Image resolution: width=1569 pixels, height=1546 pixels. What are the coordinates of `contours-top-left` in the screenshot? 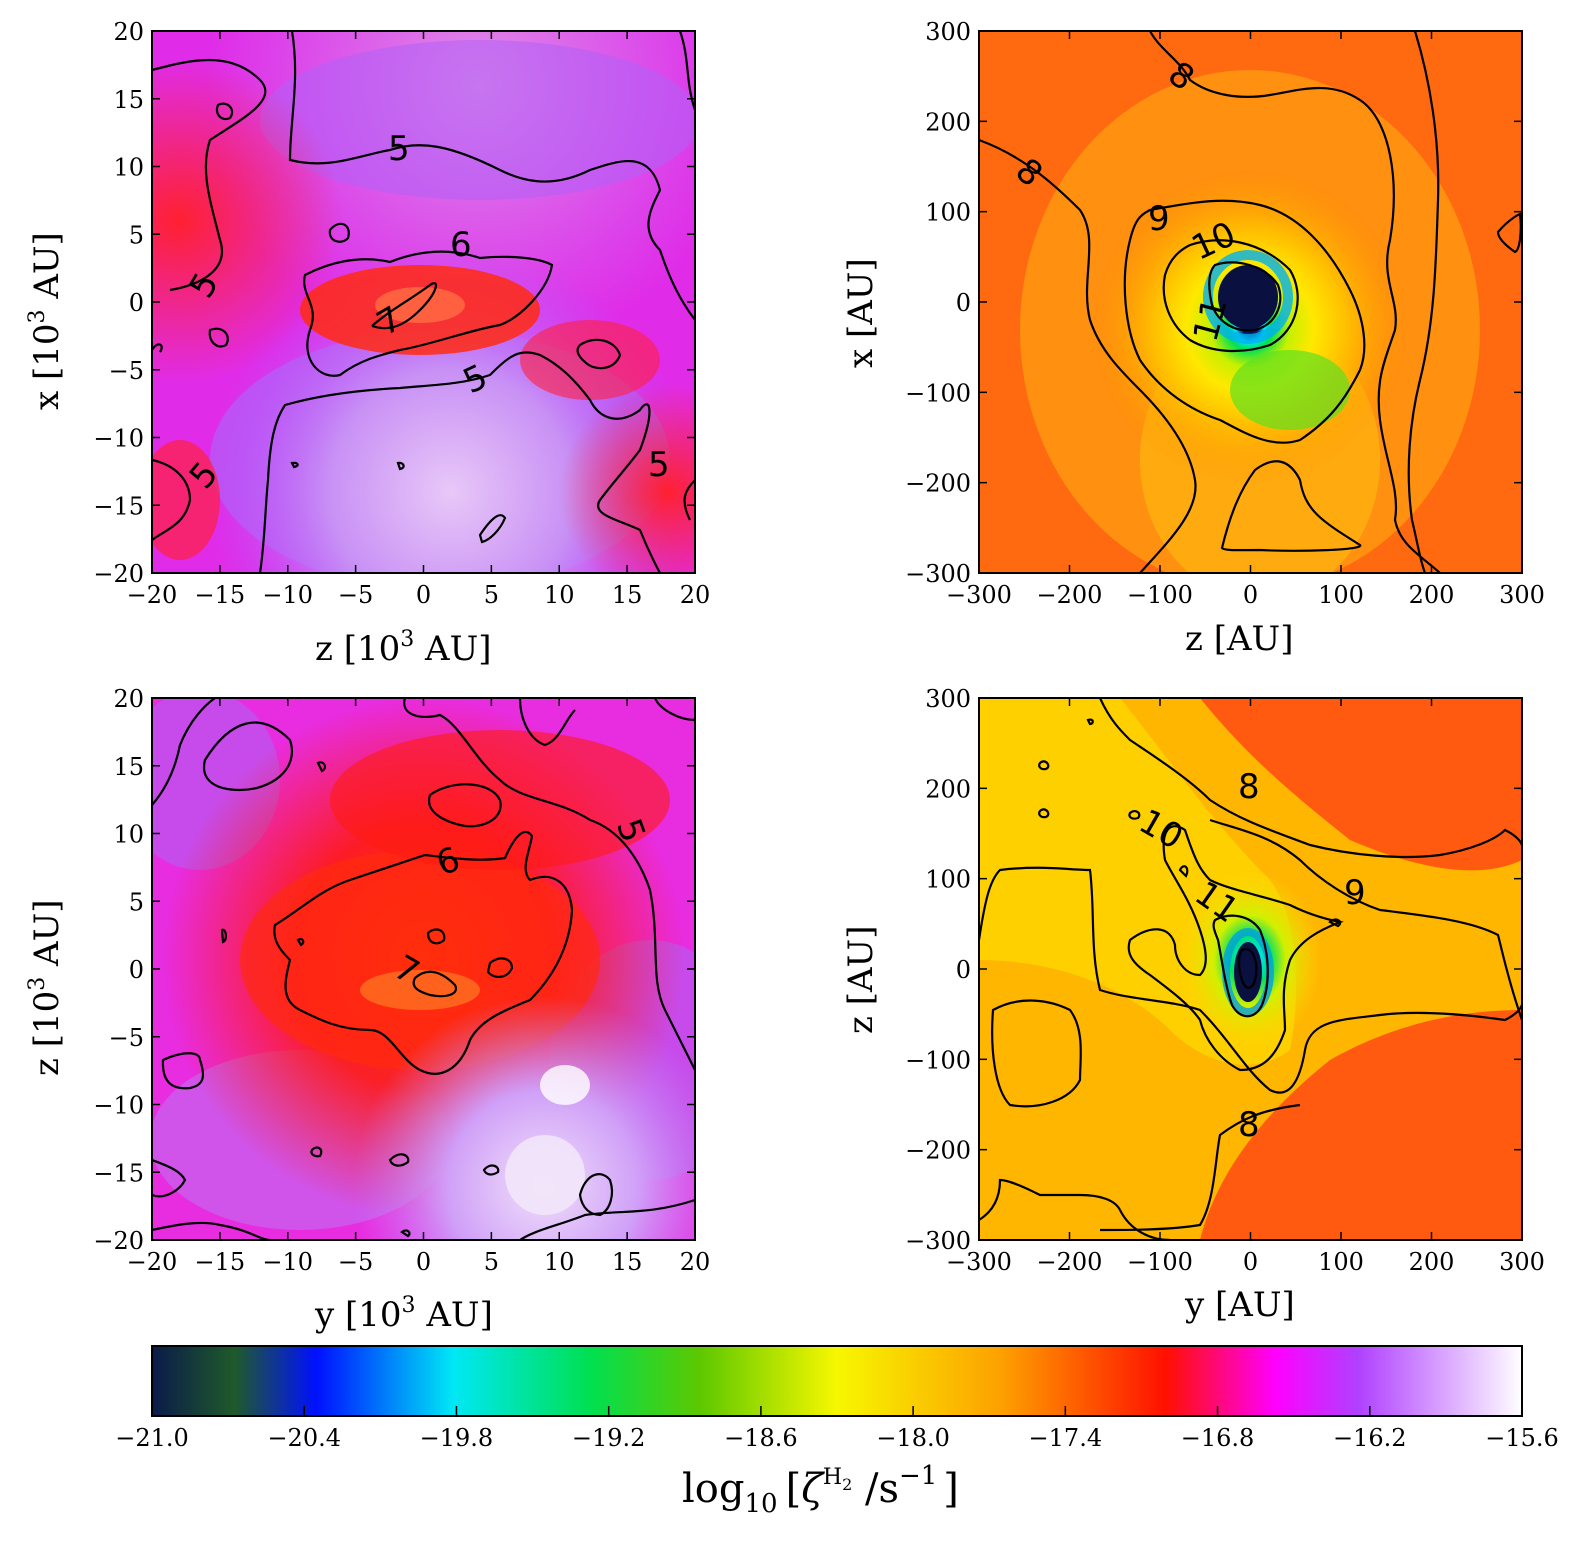 It's located at (423, 302).